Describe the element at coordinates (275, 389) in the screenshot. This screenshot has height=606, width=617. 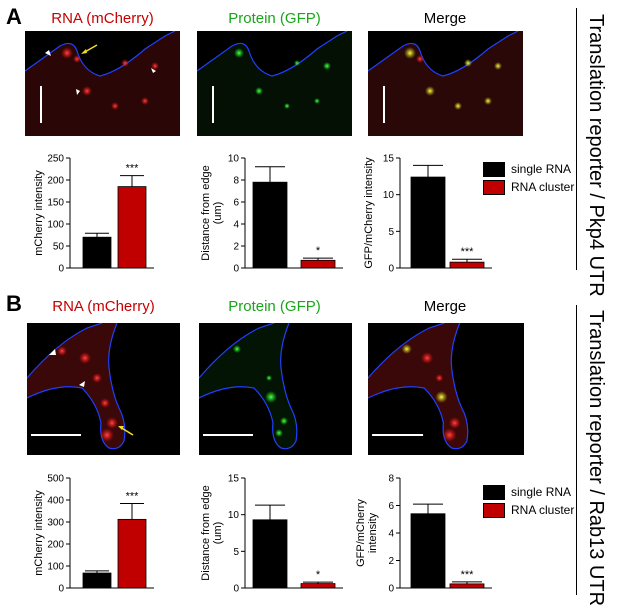
I see `micrograph-protein-b` at that location.